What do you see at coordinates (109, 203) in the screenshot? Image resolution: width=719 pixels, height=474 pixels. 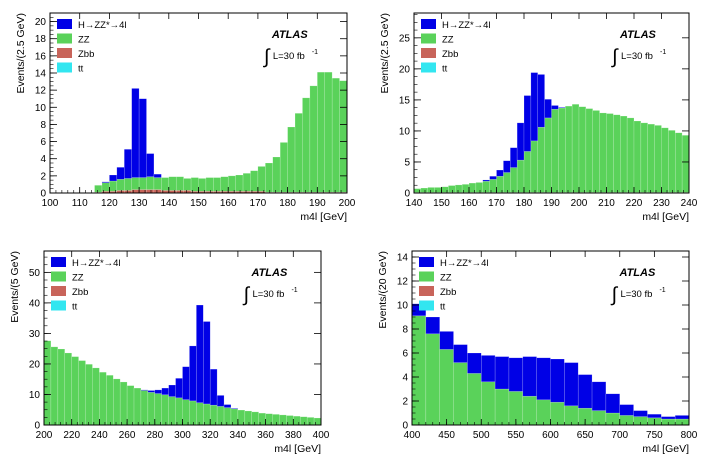 I see `x-tick-label: 120` at bounding box center [109, 203].